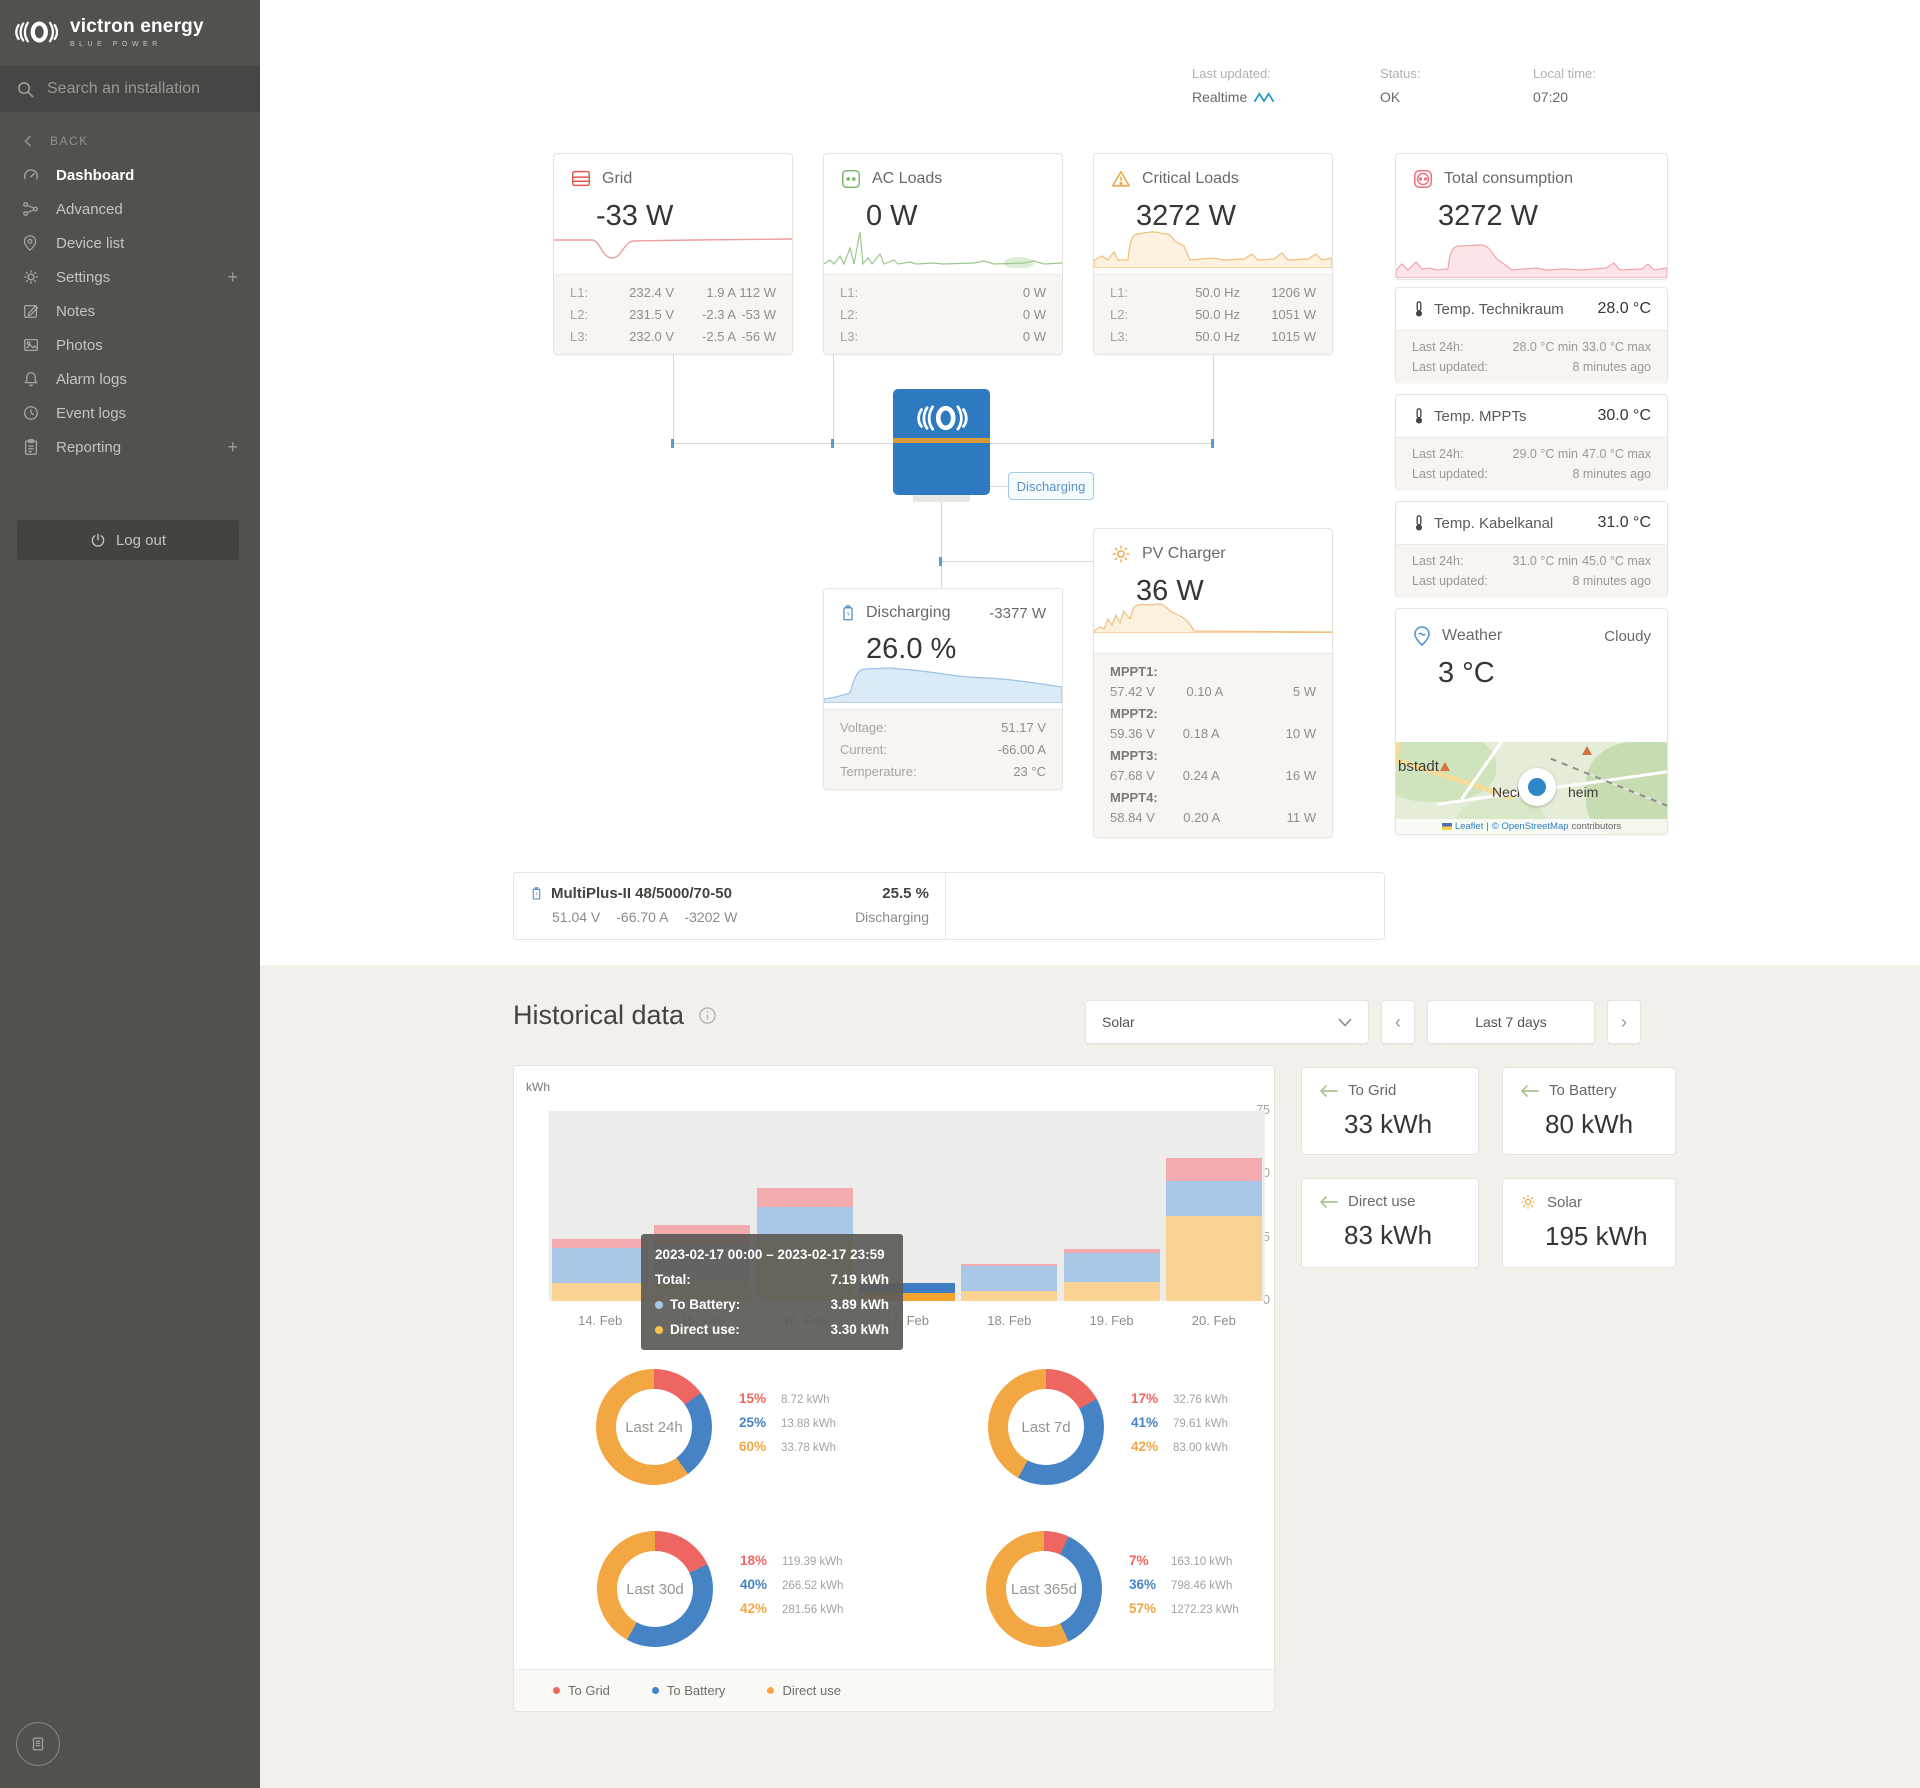 The image size is (1920, 1788). What do you see at coordinates (851, 179) in the screenshot?
I see `ac-loads-socket-icon` at bounding box center [851, 179].